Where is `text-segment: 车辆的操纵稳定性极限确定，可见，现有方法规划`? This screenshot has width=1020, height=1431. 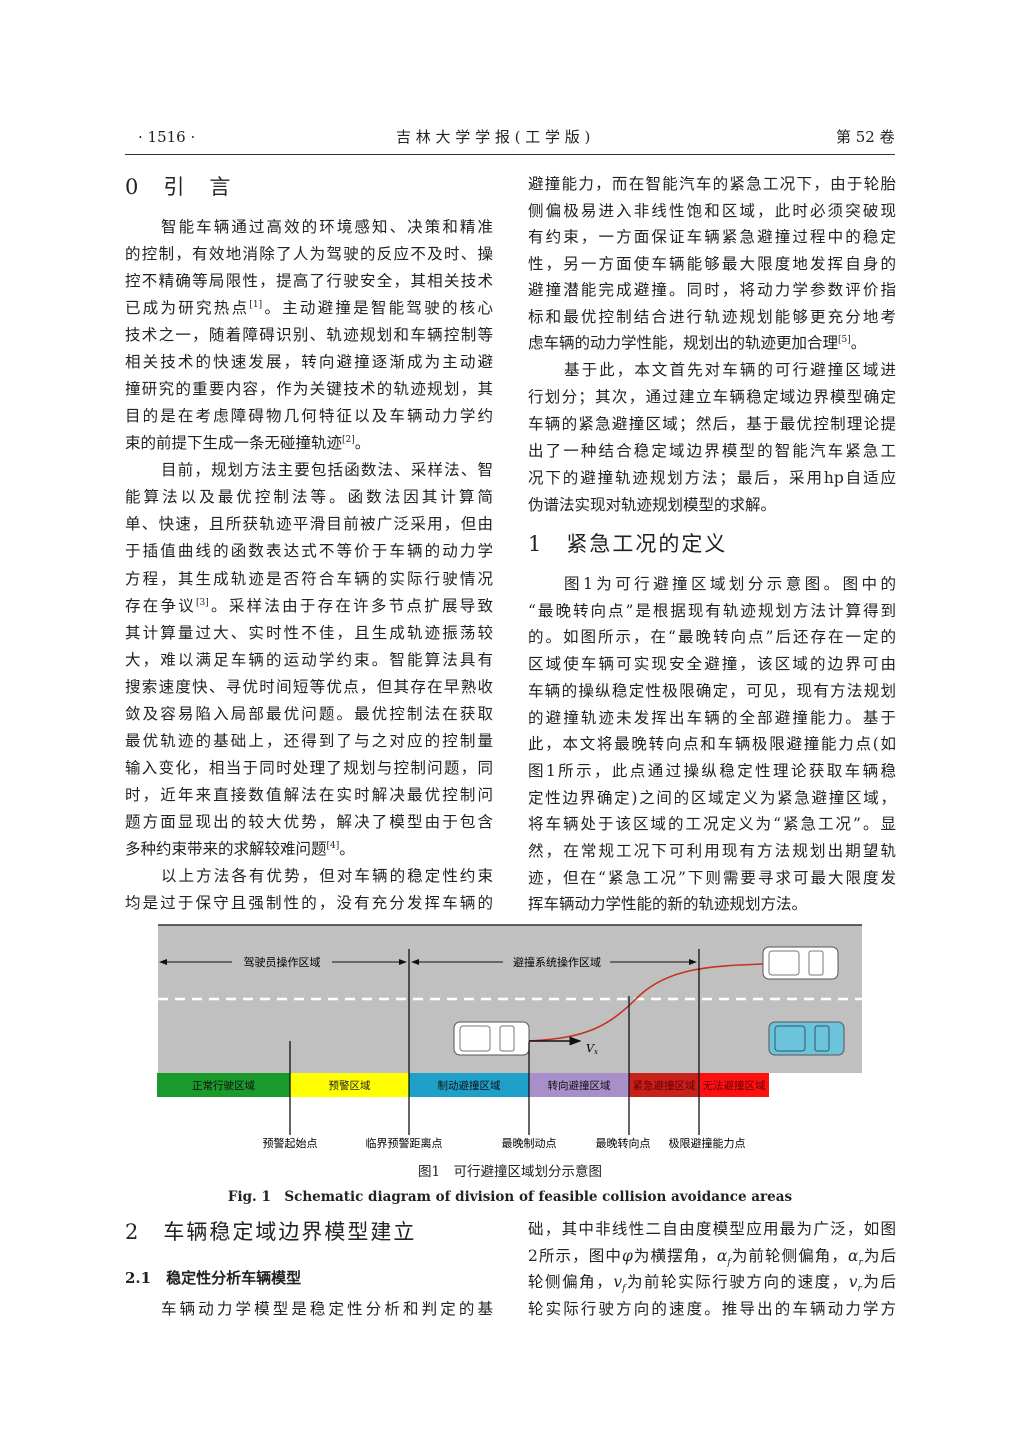
text-segment: 车辆的操纵稳定性极限确定，可见，现有方法规划 is located at coordinates (712, 690).